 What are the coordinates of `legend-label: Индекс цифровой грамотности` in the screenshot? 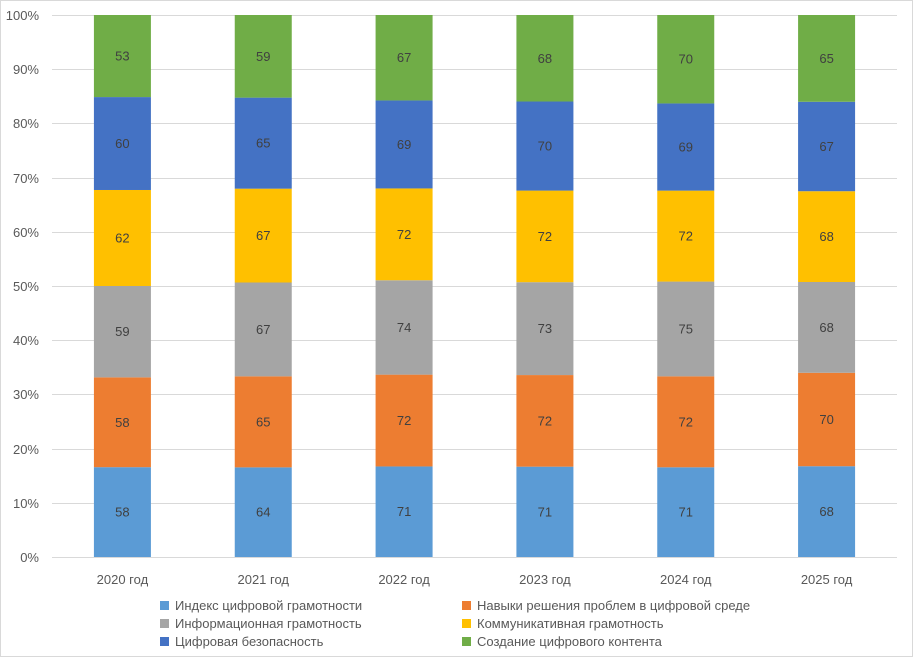 It's located at (269, 605).